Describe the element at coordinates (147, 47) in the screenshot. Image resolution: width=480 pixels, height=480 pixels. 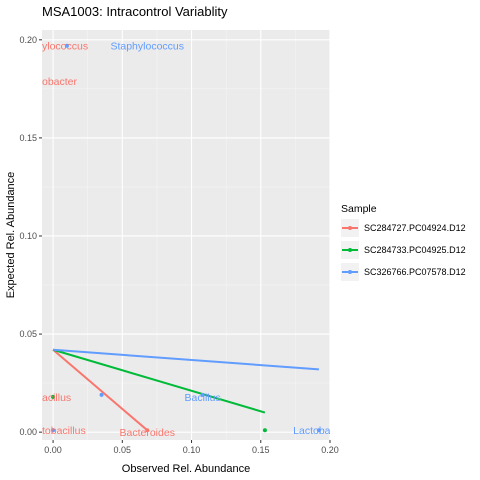
I see `point-label: Staphylococcus` at that location.